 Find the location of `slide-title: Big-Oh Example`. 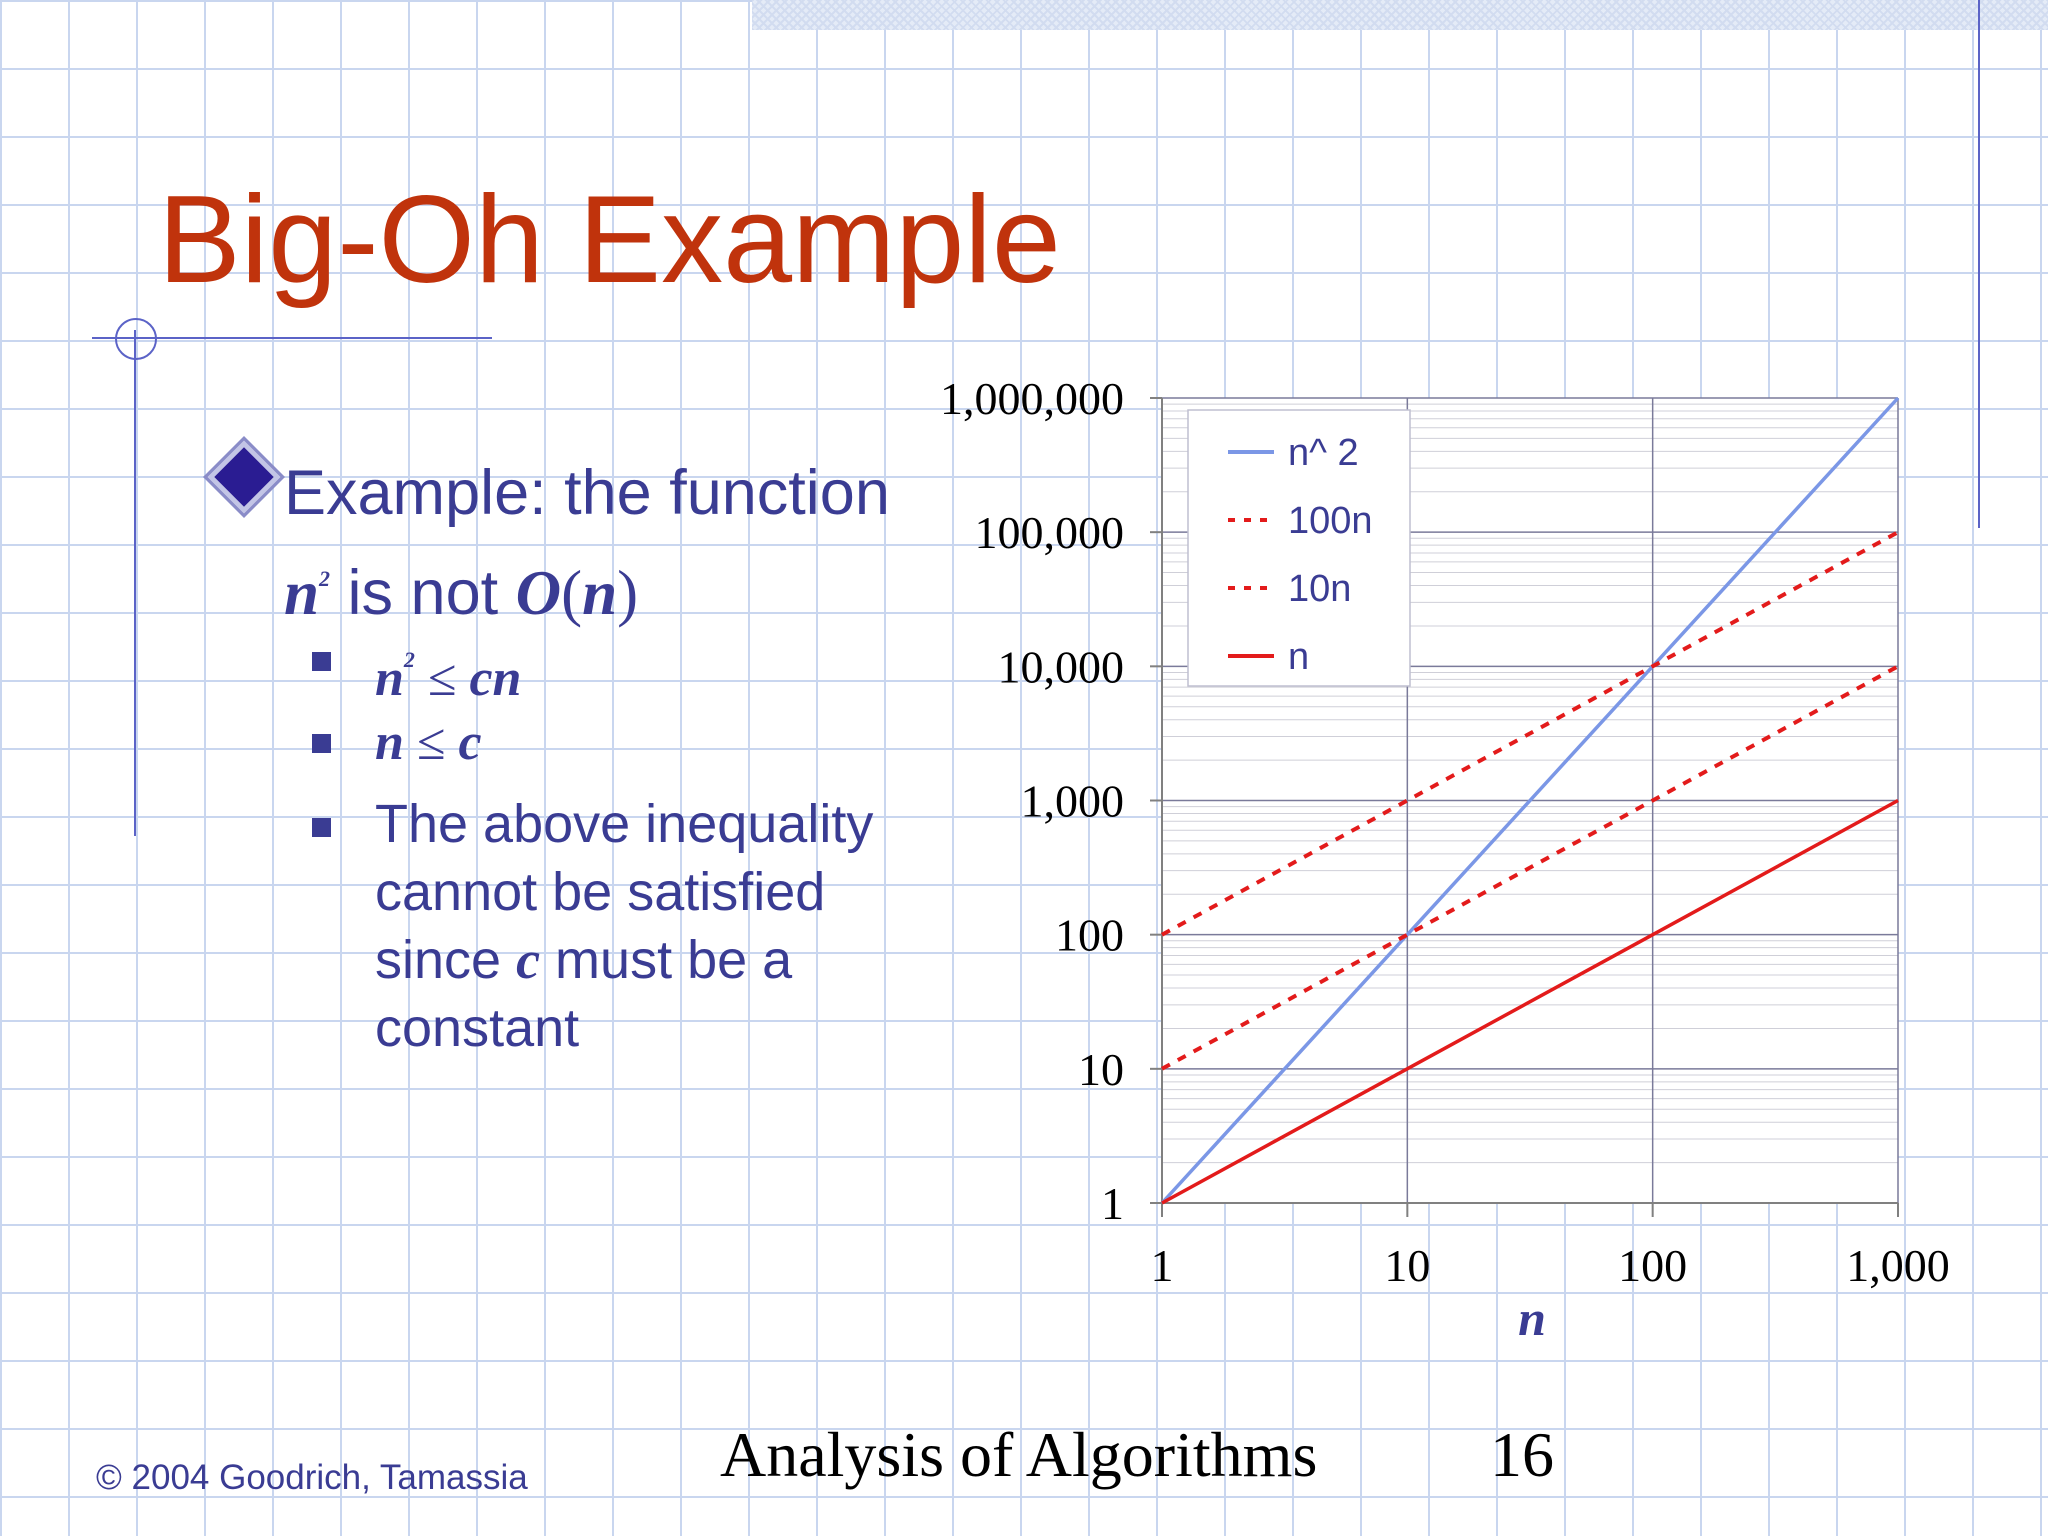

slide-title: Big-Oh Example is located at coordinates (609, 240).